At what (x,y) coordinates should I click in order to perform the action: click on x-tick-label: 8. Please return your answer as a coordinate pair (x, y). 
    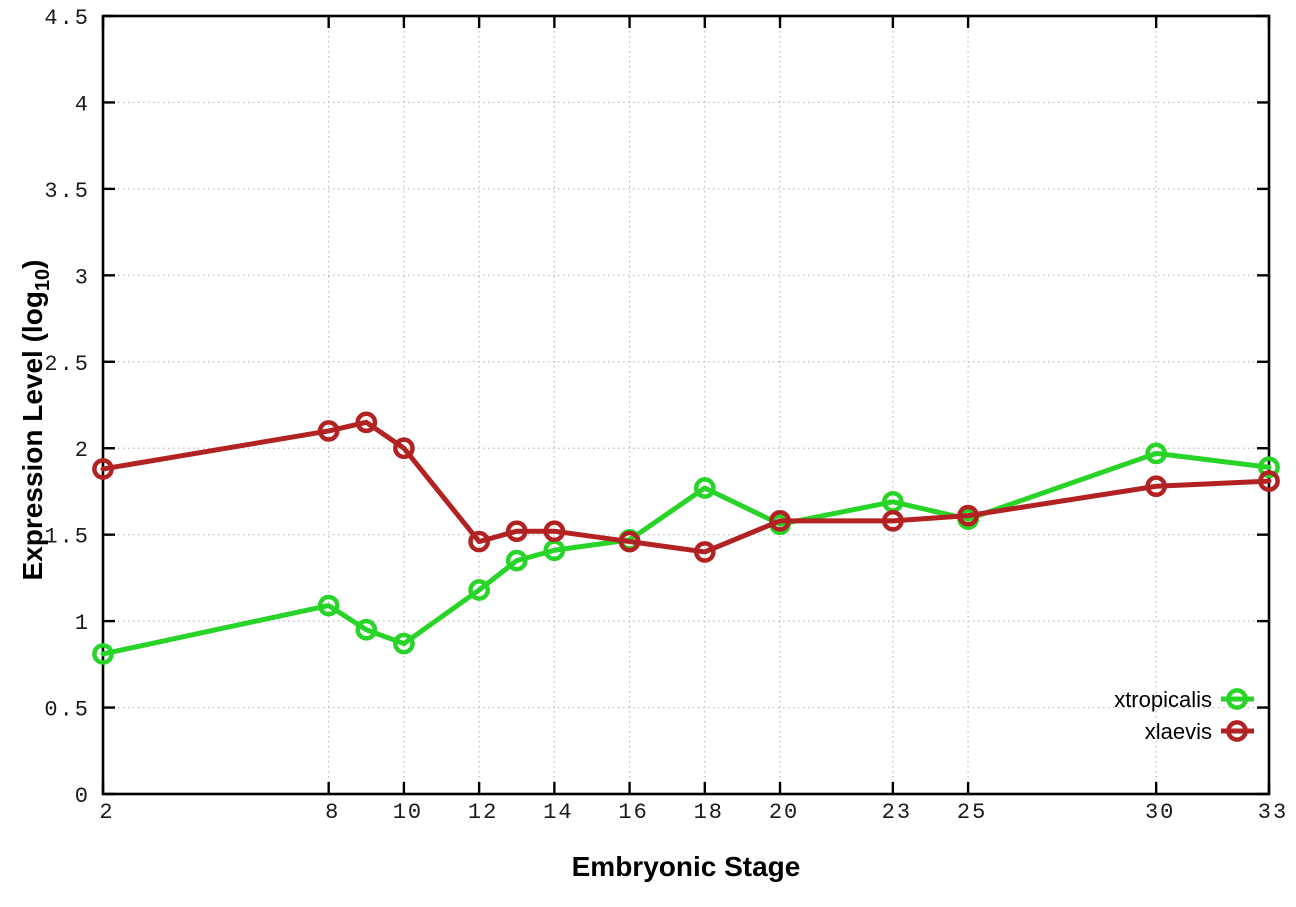
    Looking at the image, I should click on (332, 812).